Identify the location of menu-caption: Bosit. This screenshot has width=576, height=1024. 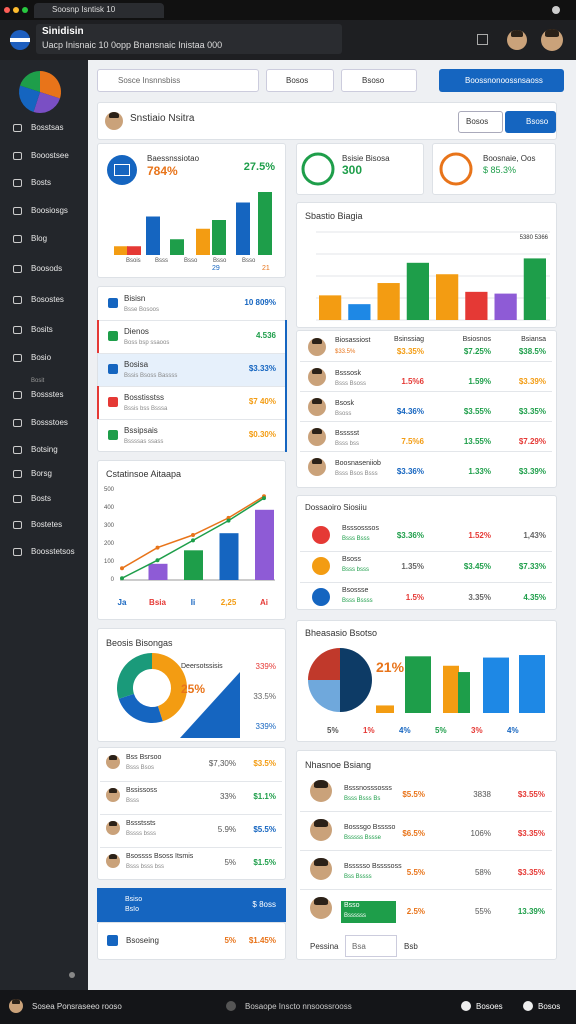
(38, 381).